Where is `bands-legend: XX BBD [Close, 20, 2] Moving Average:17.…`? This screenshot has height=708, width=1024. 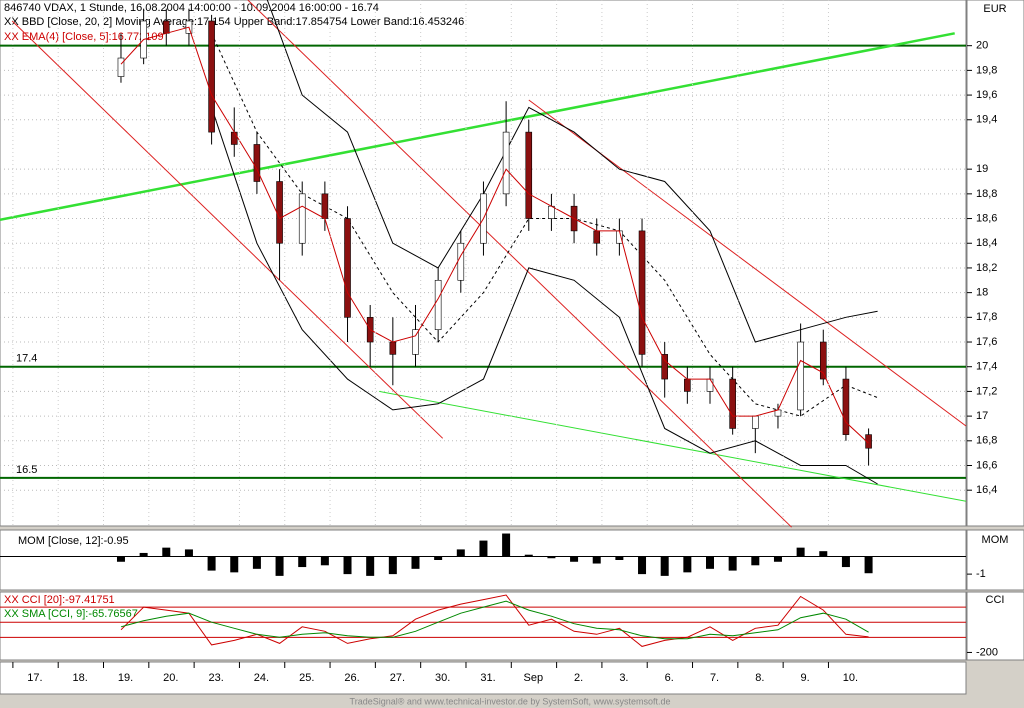
bands-legend: XX BBD [Close, 20, 2] Moving Average:17.… is located at coordinates (234, 22).